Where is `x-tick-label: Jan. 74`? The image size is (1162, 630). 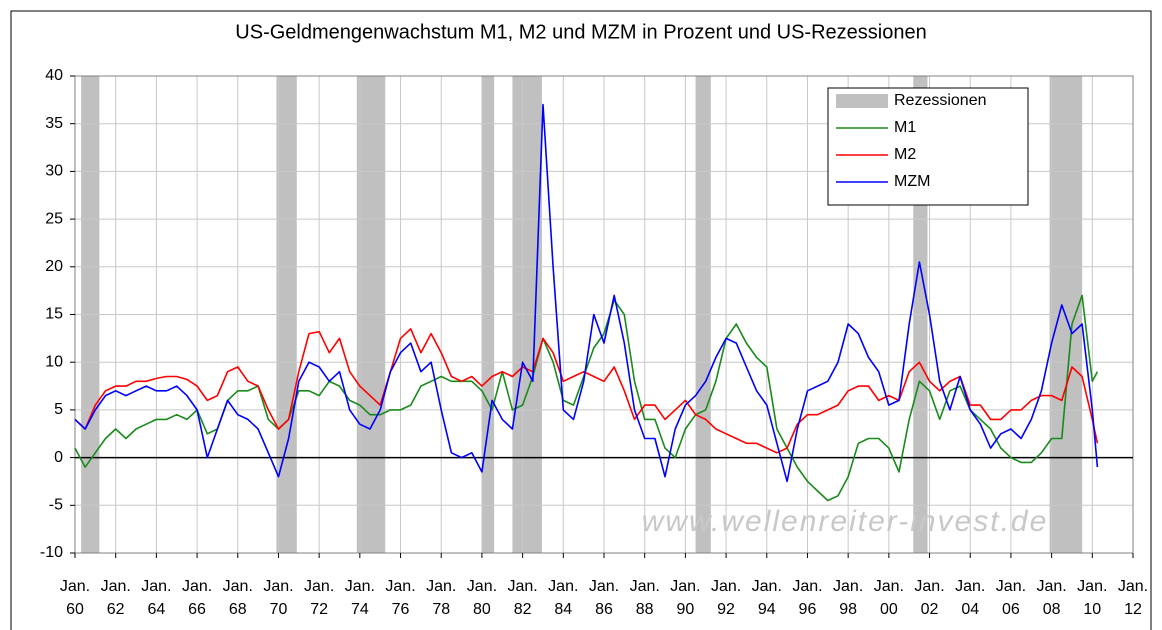 x-tick-label: Jan. 74 is located at coordinates (359, 598).